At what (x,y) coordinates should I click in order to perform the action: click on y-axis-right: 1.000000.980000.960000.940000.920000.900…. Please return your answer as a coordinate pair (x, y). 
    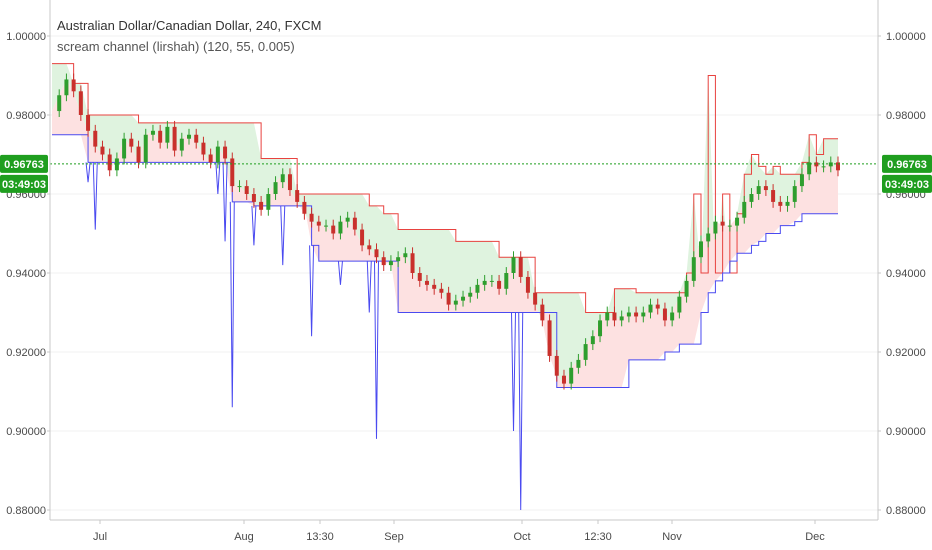
    Looking at the image, I should click on (902, 274).